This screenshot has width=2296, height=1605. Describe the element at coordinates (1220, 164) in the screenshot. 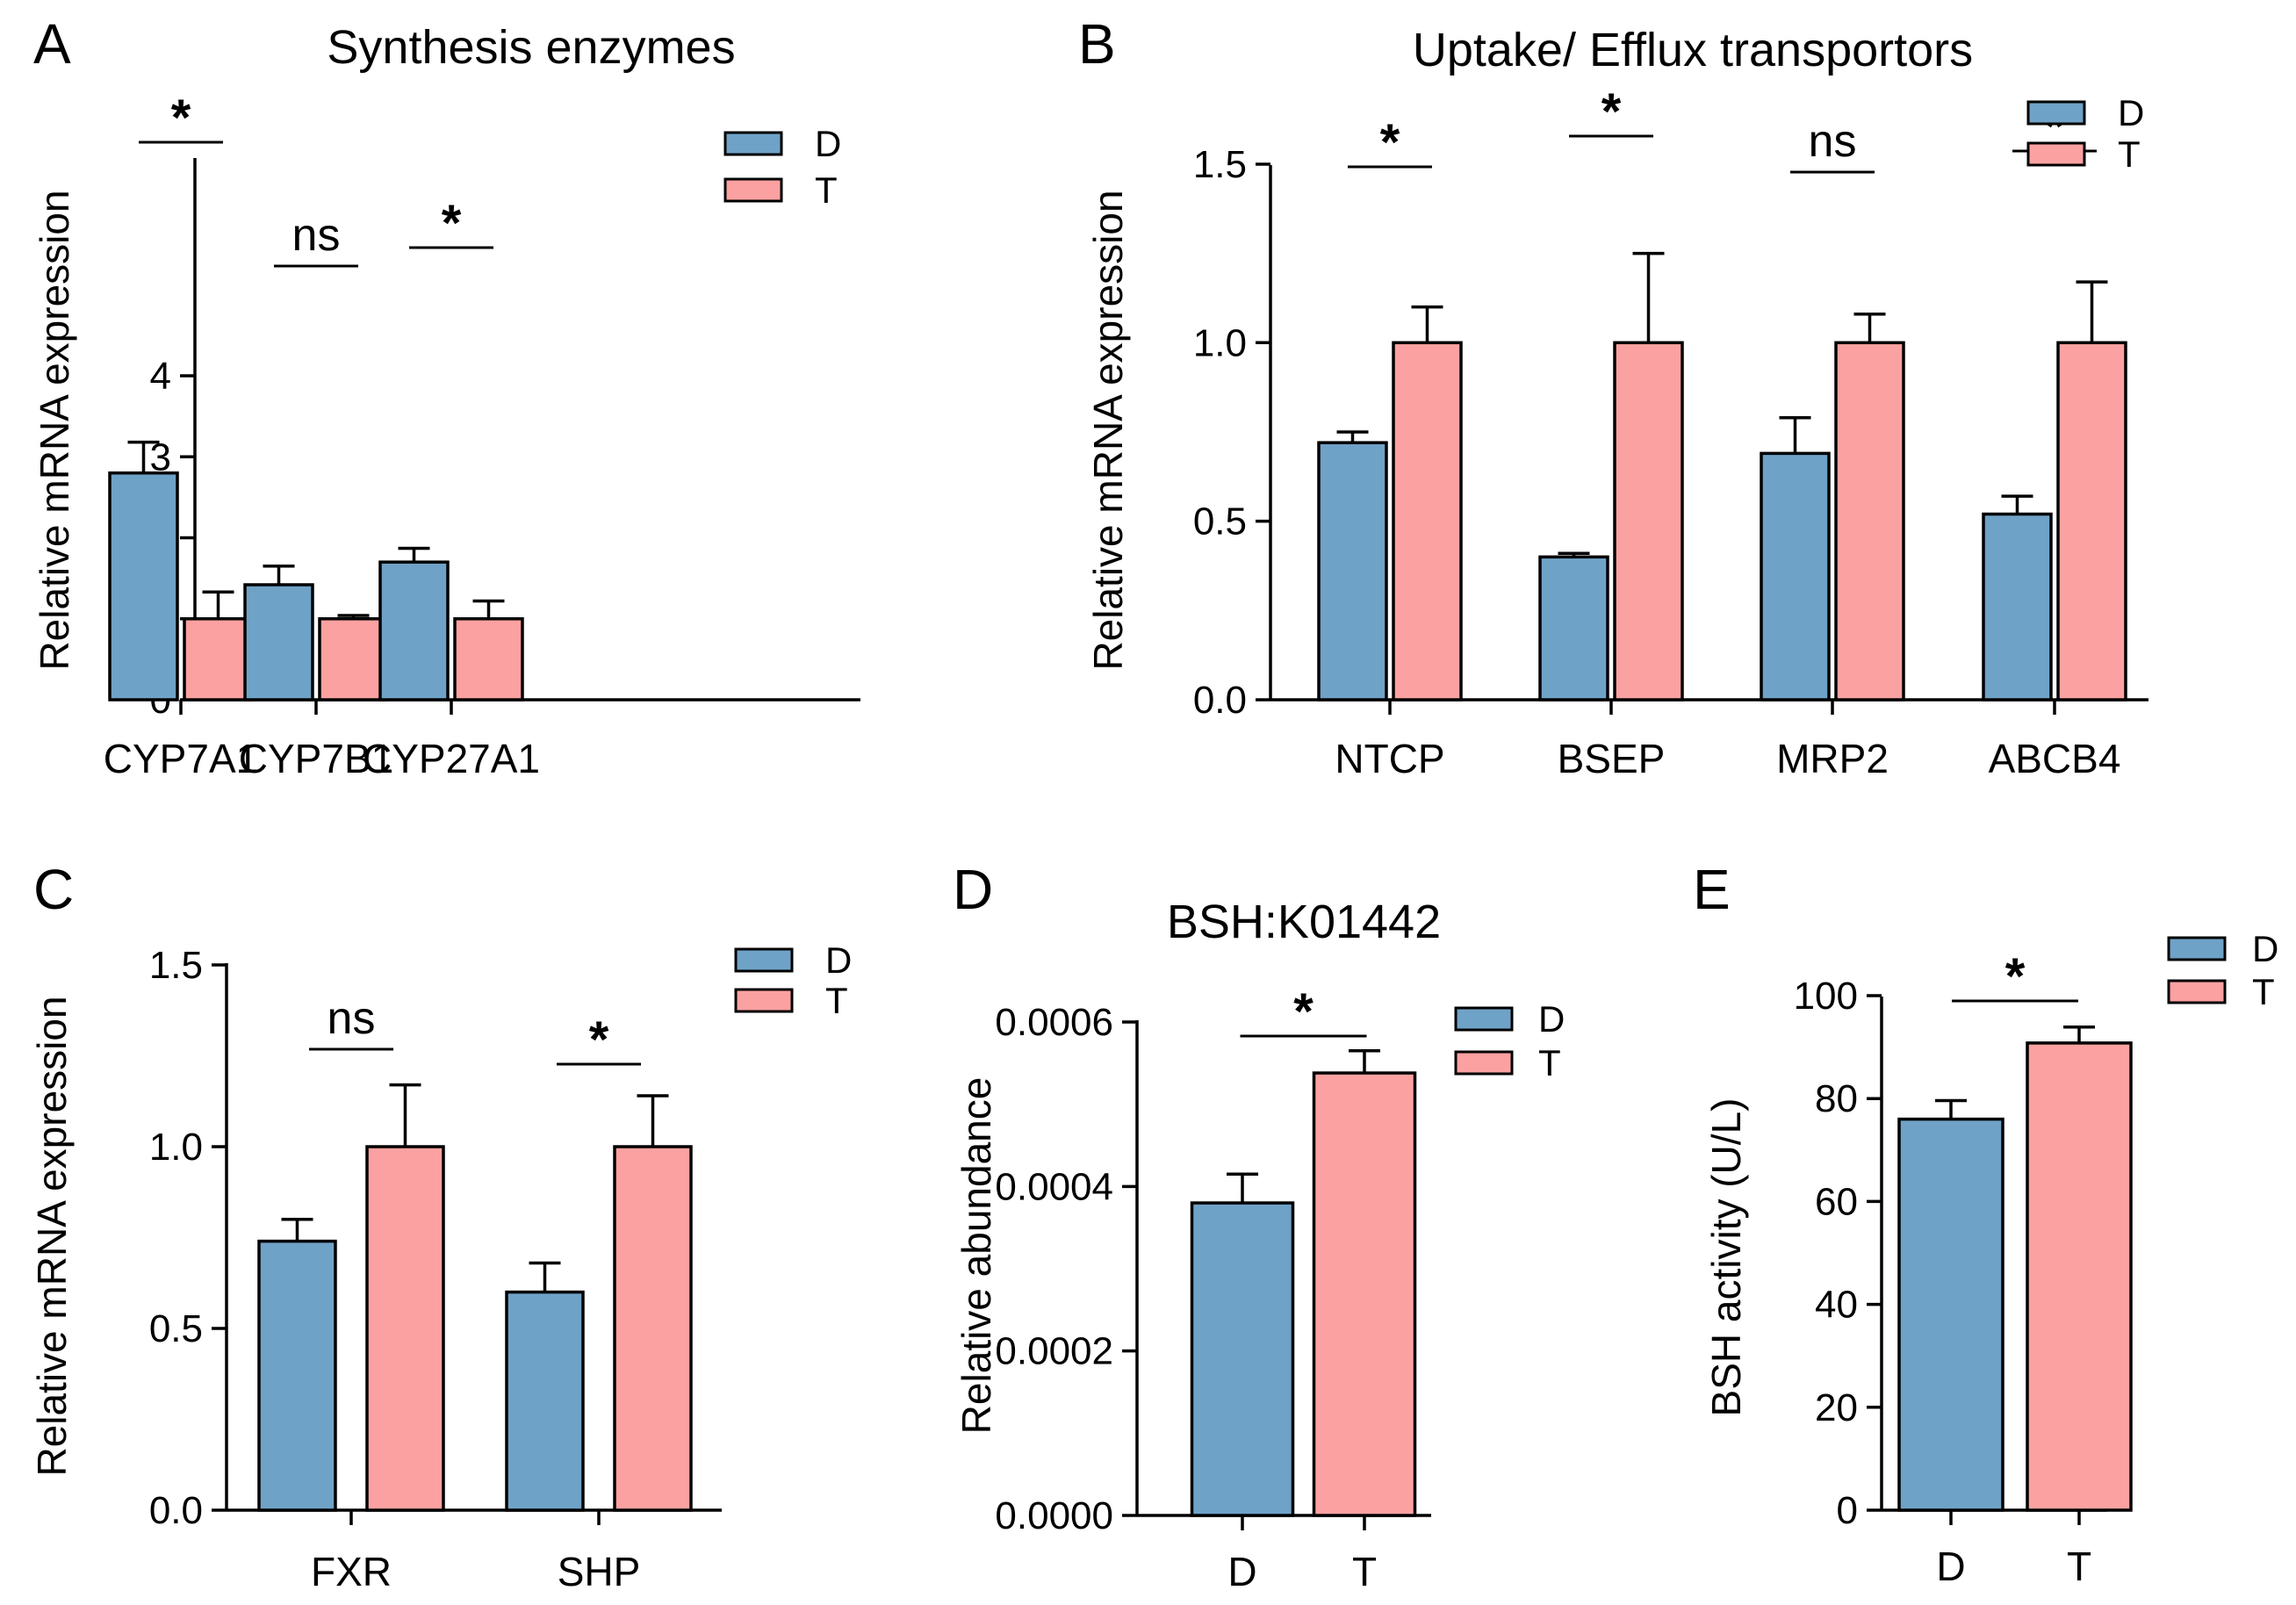

I see `panel-b-y-tick-label: 1.5` at that location.